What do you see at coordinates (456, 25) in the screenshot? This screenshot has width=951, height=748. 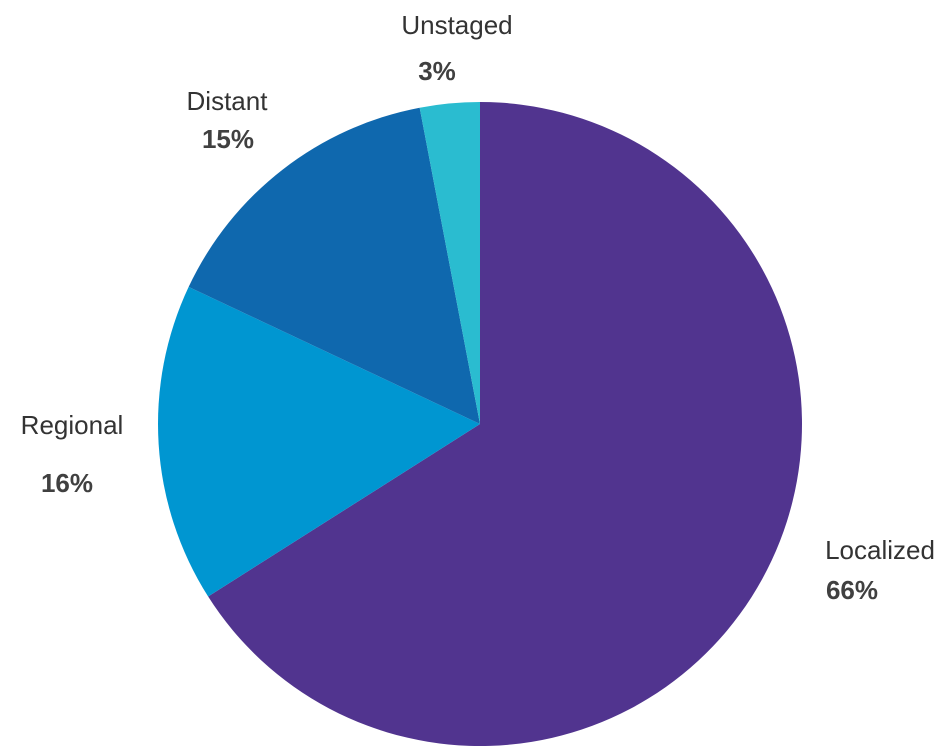 I see `slice-label-unstaged: Unstaged` at bounding box center [456, 25].